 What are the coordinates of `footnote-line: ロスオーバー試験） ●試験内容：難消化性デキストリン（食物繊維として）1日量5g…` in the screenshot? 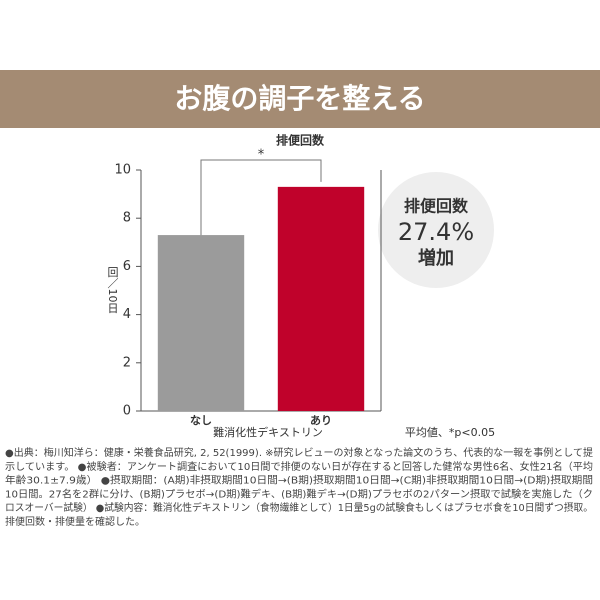 It's located at (299, 507).